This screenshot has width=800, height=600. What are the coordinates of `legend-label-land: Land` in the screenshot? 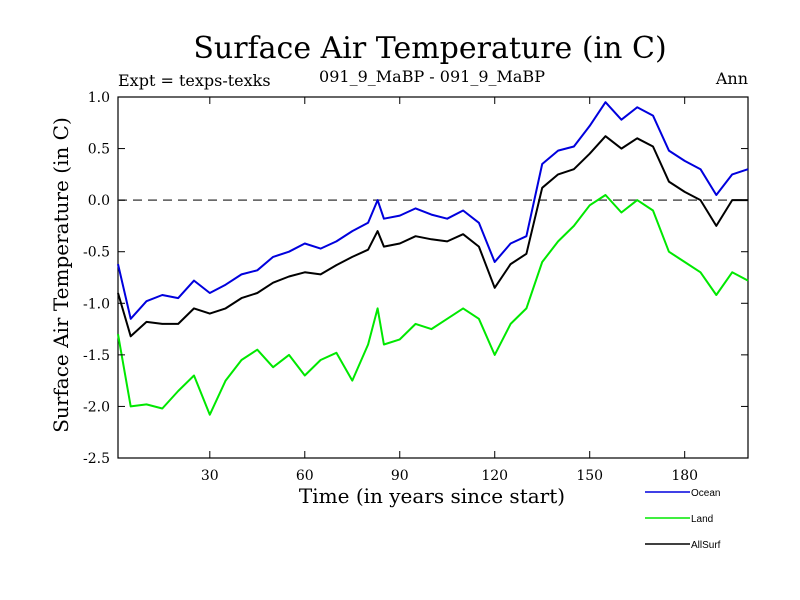 It's located at (702, 519).